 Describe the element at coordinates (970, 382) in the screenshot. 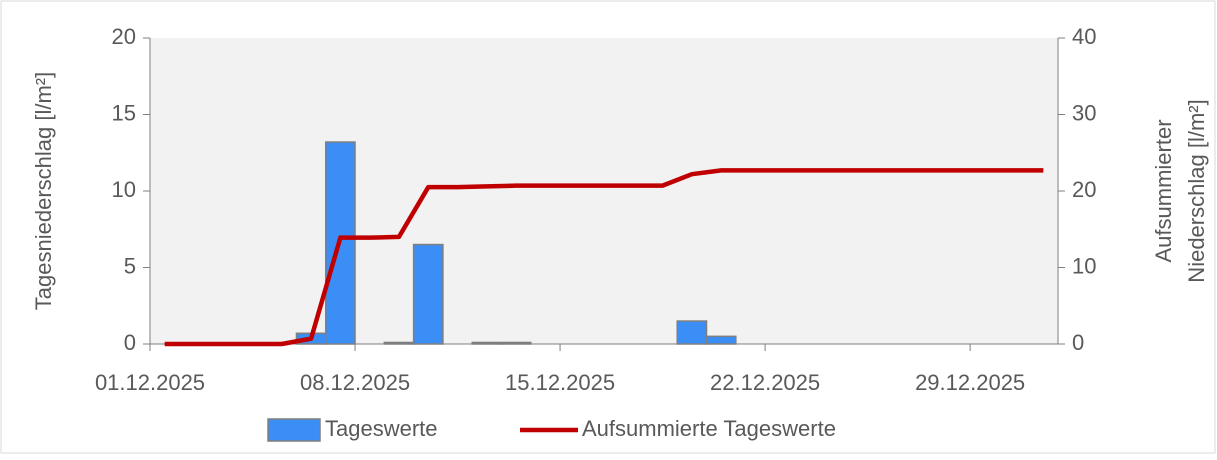

I see `x-tick-label: 29.12.2025` at that location.